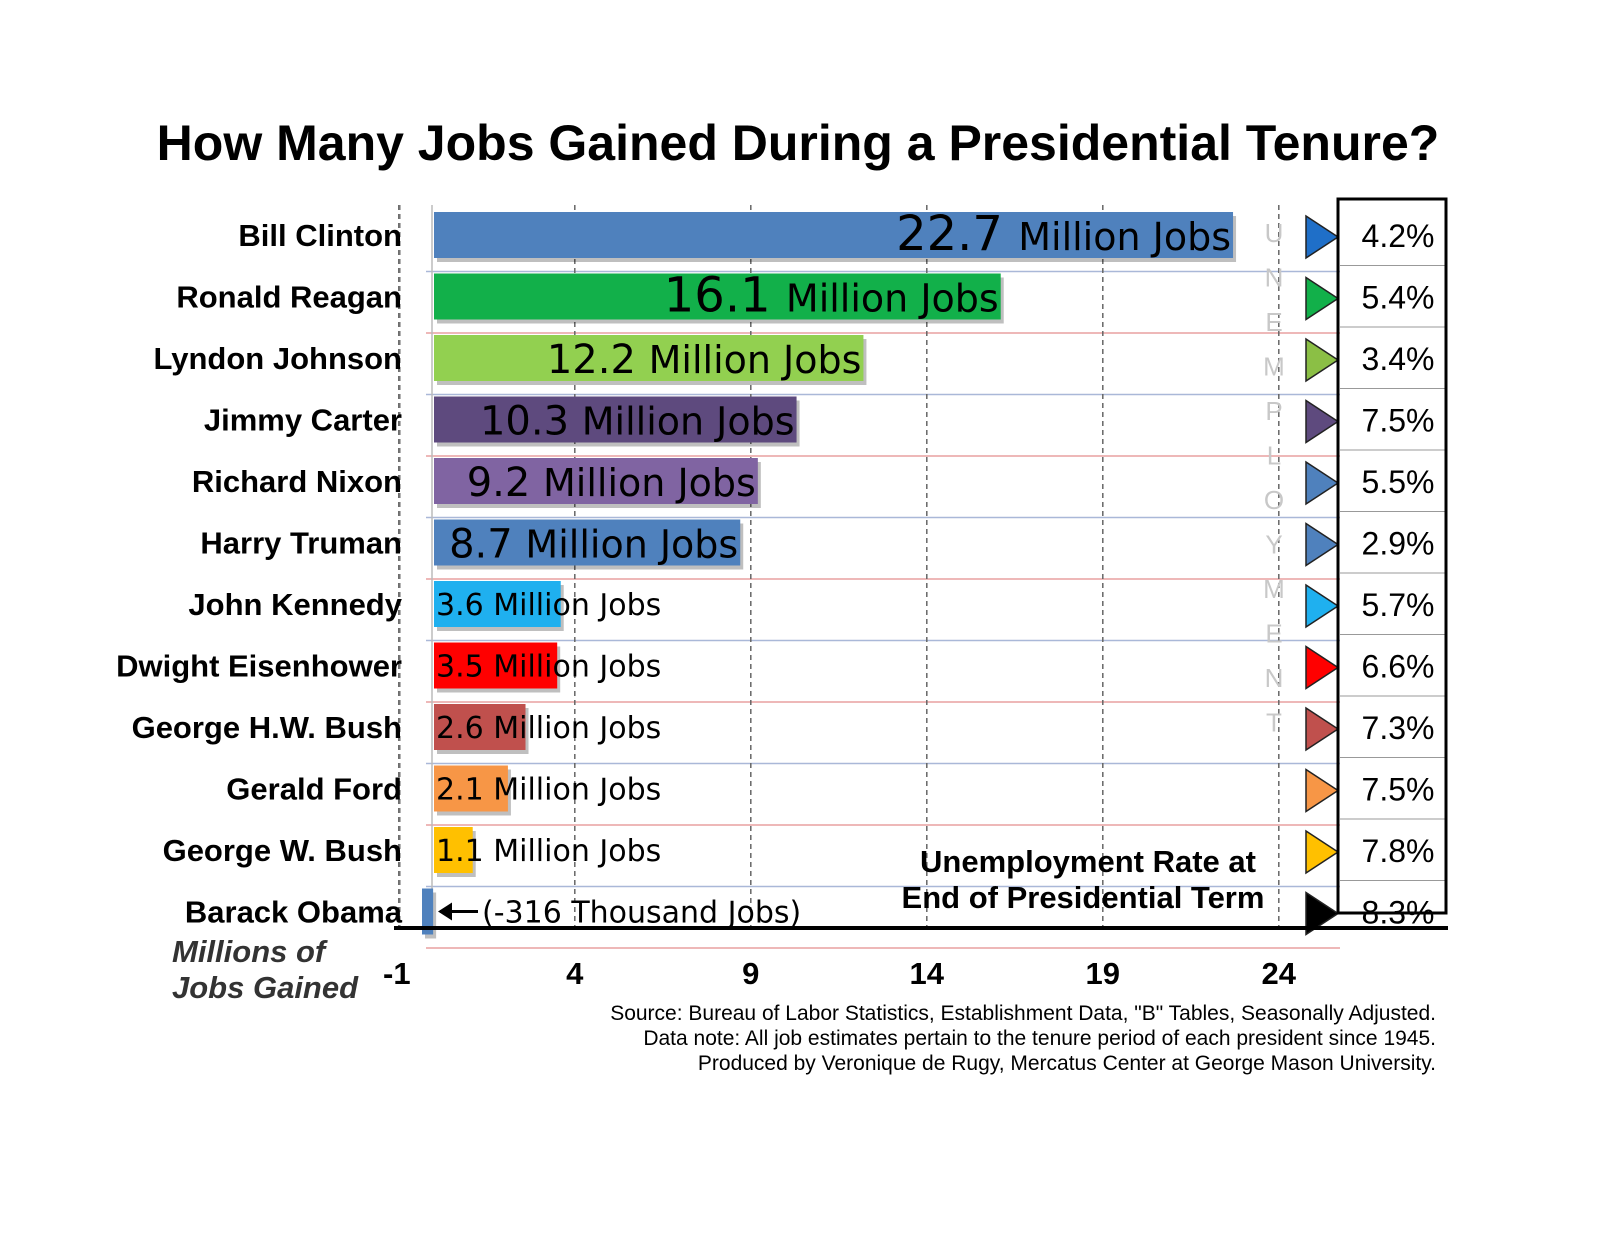 The height and width of the screenshot is (1236, 1600). Describe the element at coordinates (1279, 973) in the screenshot. I see `x-tick-label: 24` at that location.